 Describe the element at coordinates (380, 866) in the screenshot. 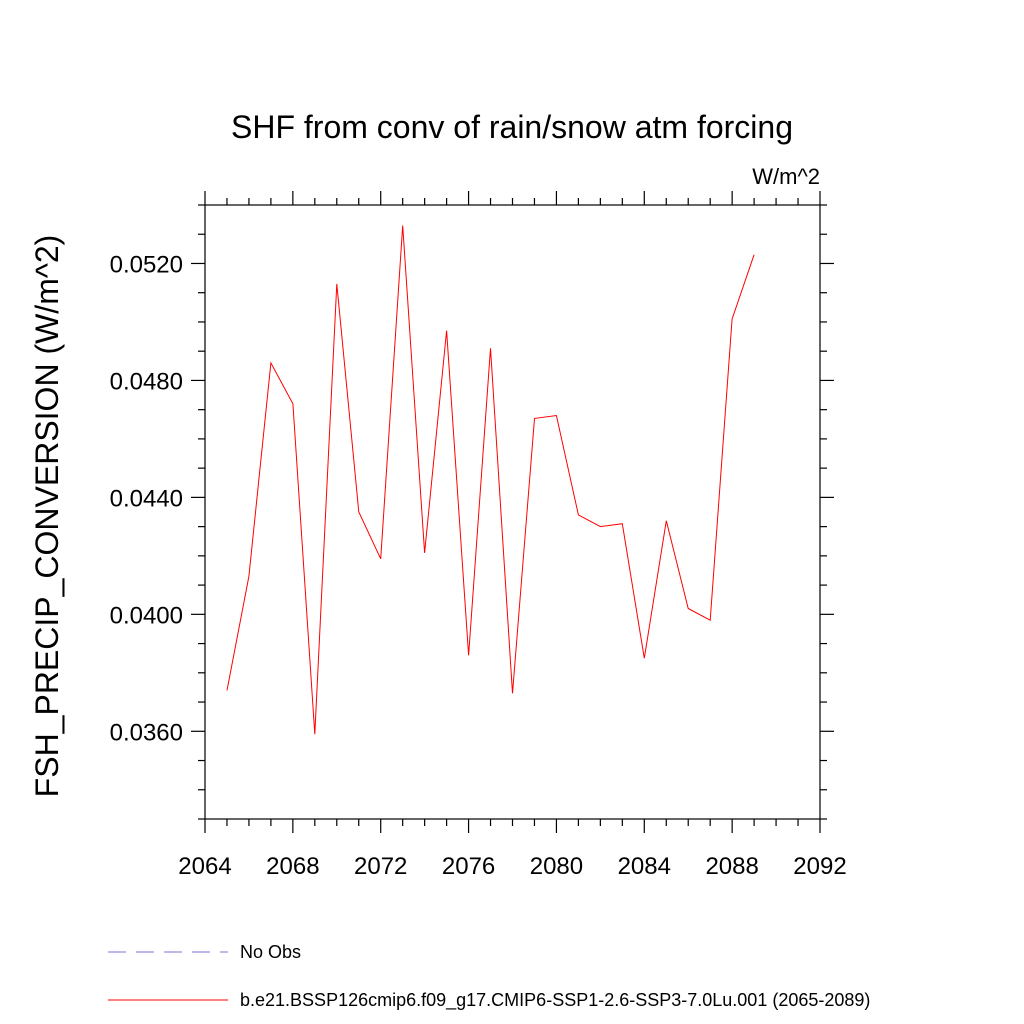

I see `x-tick-label: 2072` at that location.